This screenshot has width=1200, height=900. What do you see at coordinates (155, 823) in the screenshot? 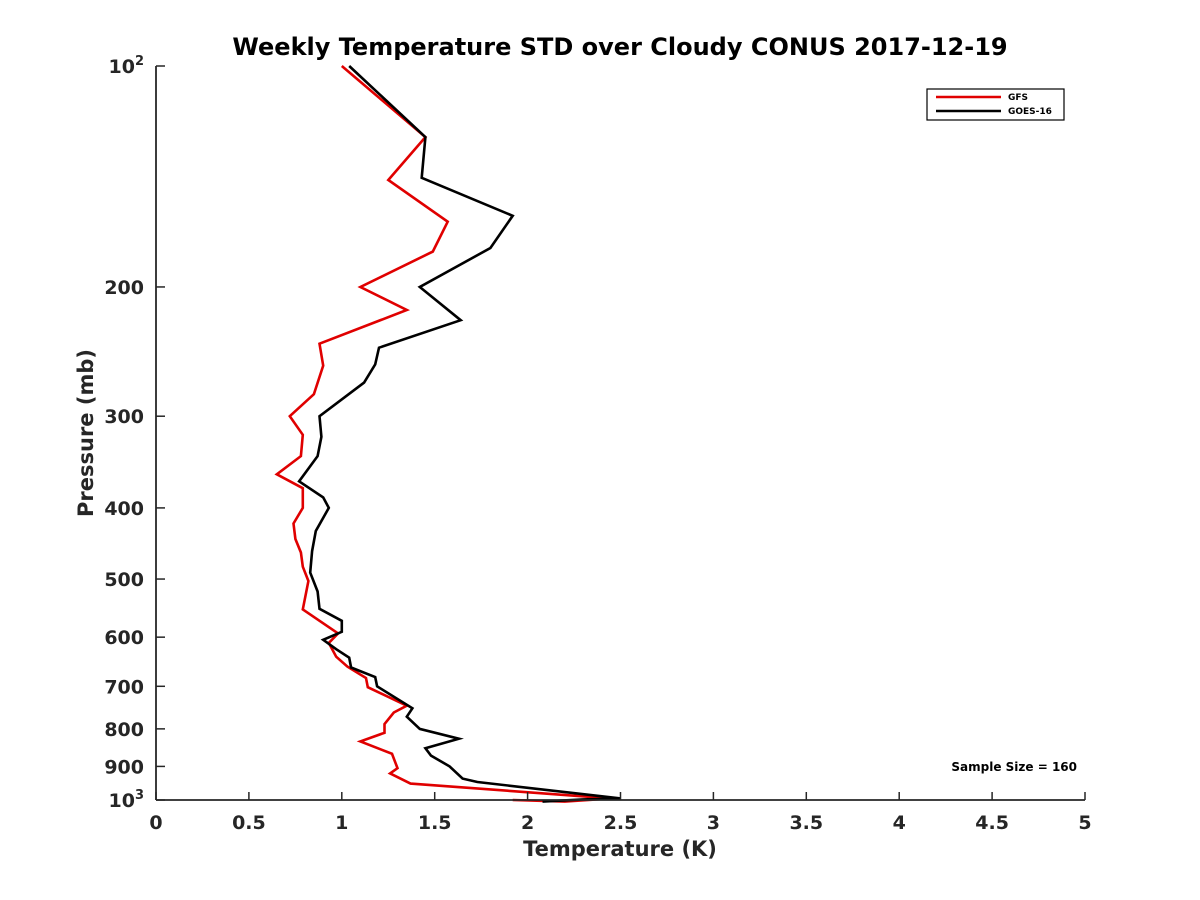
I see `x-tick-label: 0` at bounding box center [155, 823].